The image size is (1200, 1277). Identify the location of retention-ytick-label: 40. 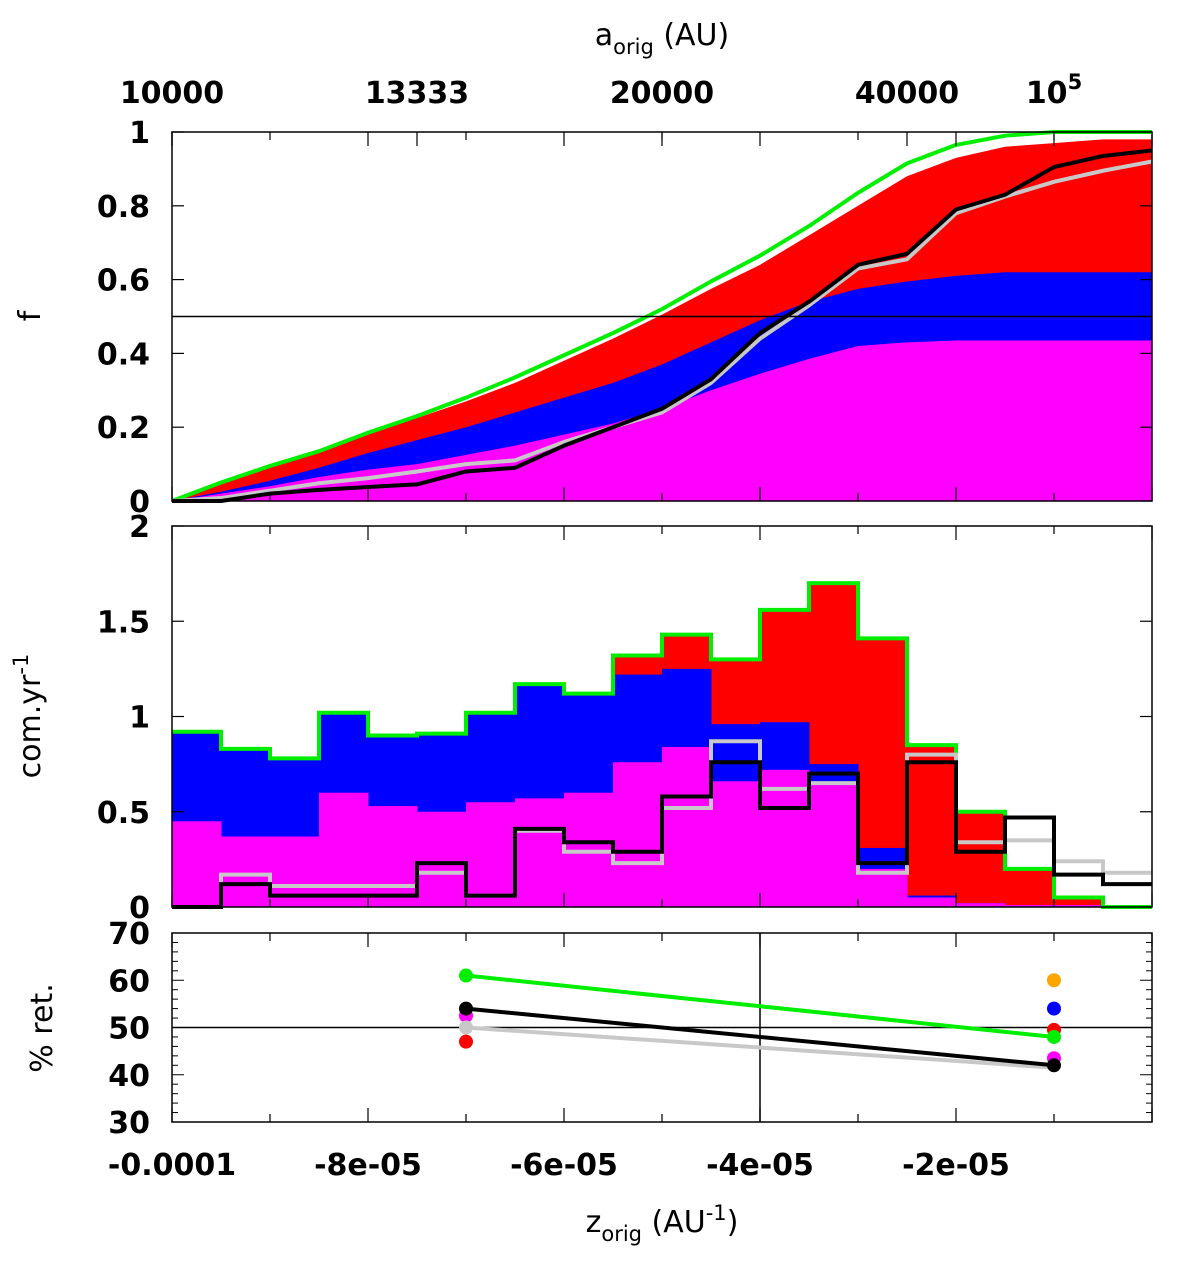
(129, 1076).